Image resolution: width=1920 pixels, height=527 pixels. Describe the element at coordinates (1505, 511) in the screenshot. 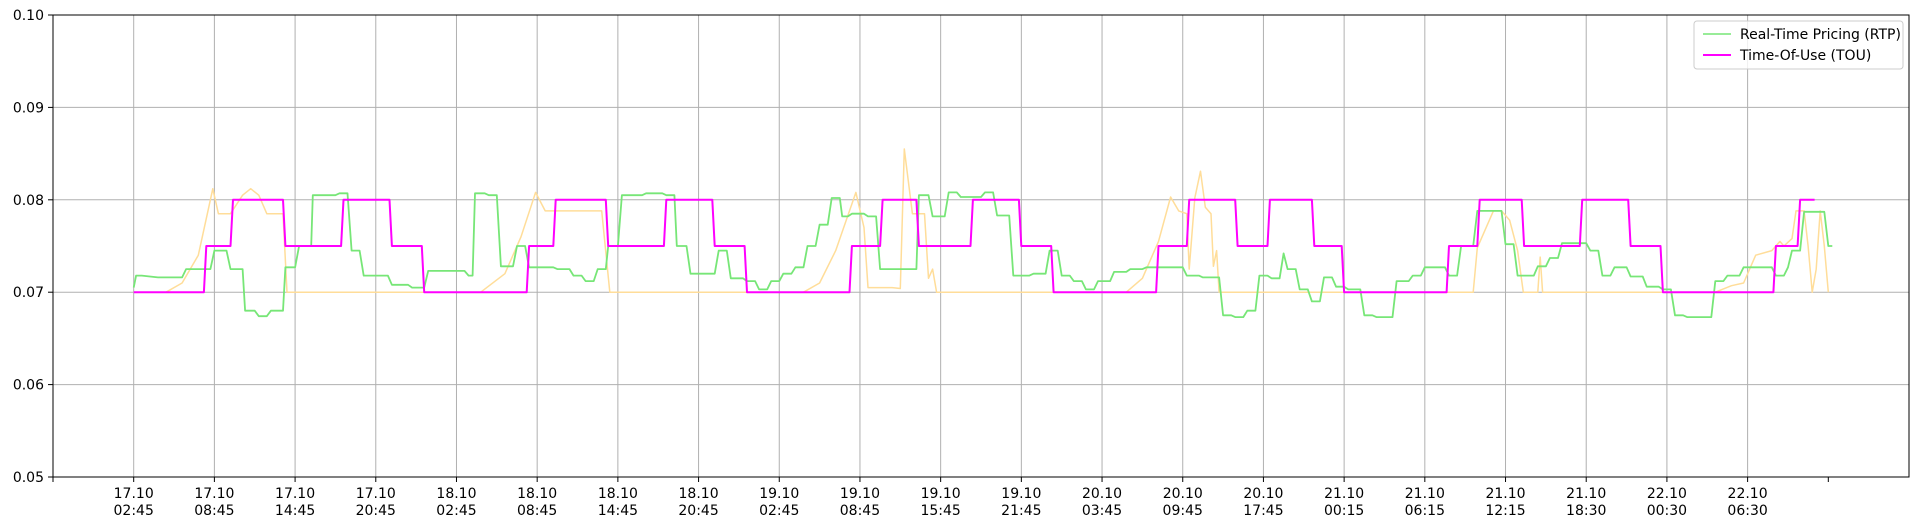

I see `x-tick-label-time: 12:15` at that location.